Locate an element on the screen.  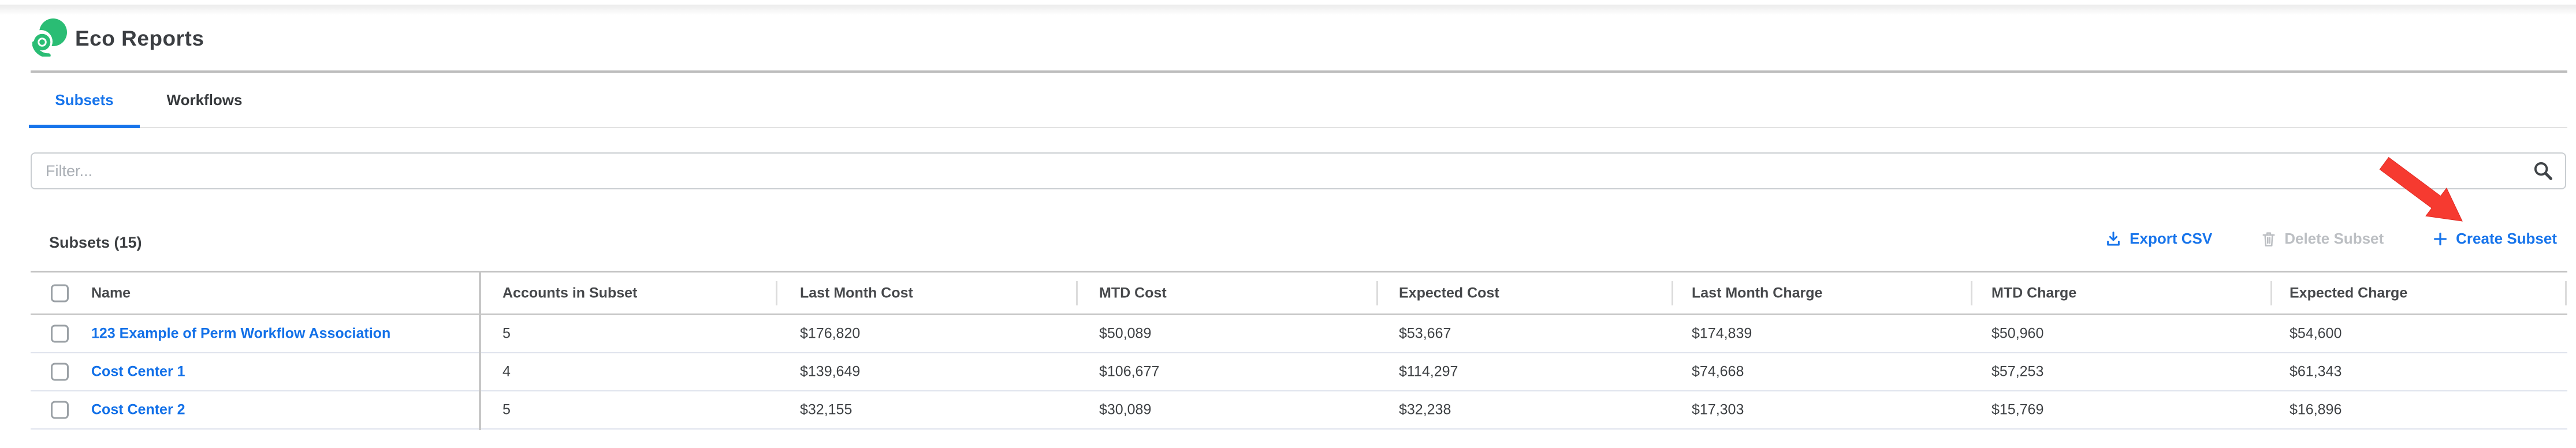
download-icon is located at coordinates (2114, 238).